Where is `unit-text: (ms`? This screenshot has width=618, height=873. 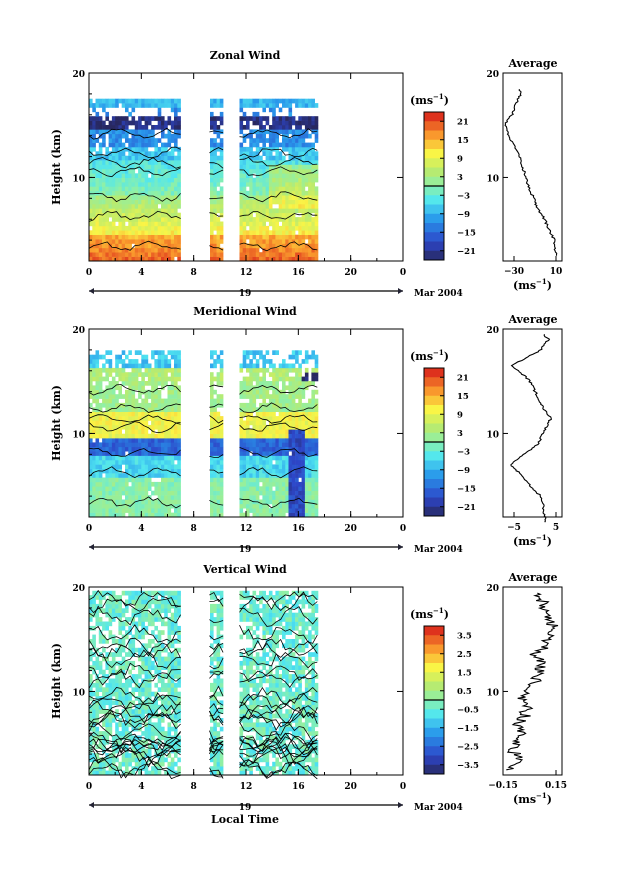
unit-text: (ms is located at coordinates (524, 541).